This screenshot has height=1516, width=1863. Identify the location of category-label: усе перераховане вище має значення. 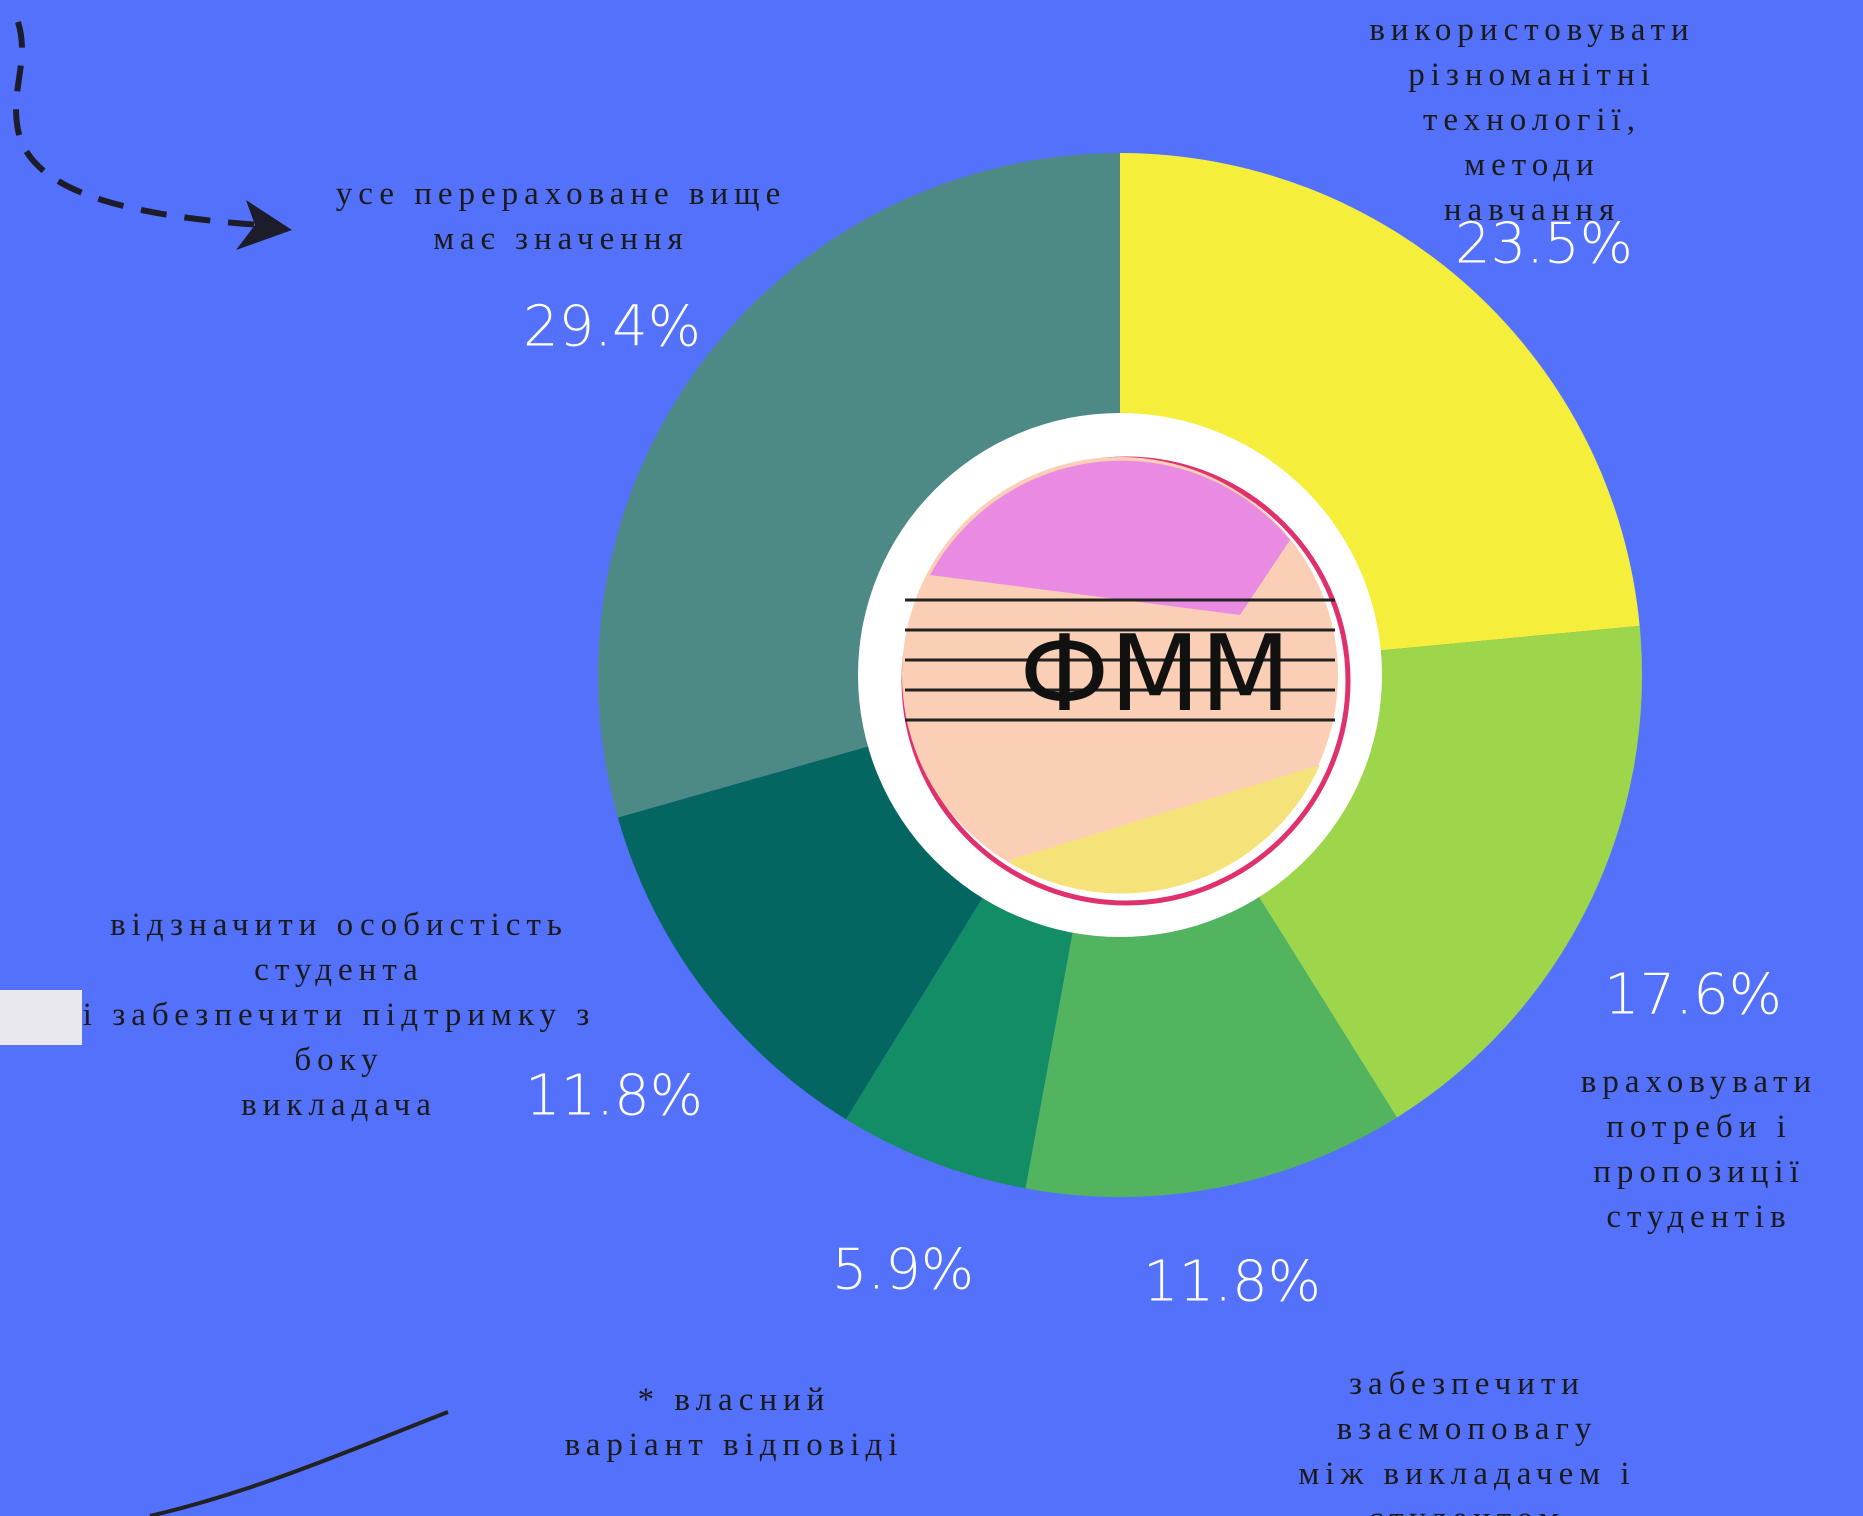
(561, 216).